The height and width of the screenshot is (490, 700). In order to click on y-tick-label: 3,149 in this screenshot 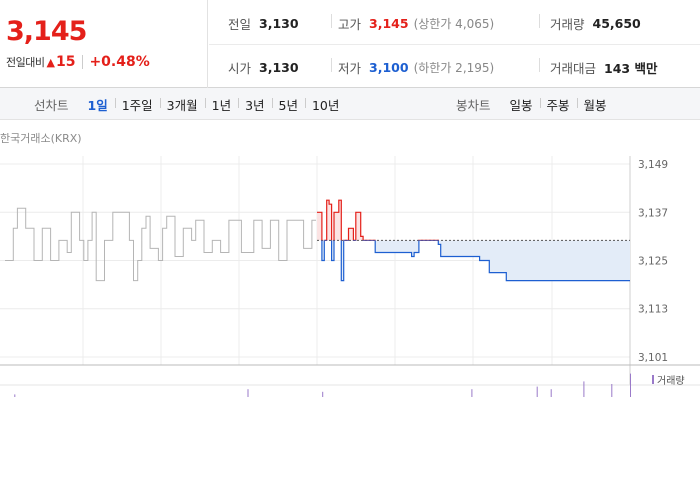, I will do `click(653, 165)`.